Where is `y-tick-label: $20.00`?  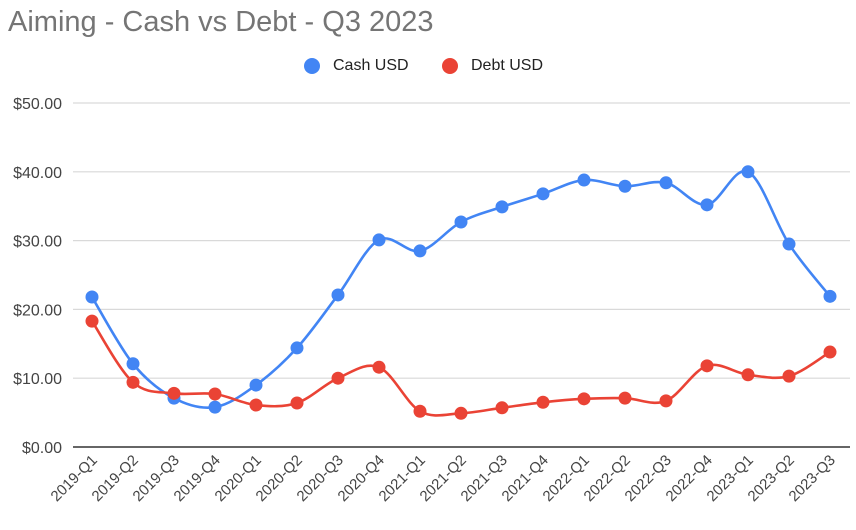 y-tick-label: $20.00 is located at coordinates (37, 310).